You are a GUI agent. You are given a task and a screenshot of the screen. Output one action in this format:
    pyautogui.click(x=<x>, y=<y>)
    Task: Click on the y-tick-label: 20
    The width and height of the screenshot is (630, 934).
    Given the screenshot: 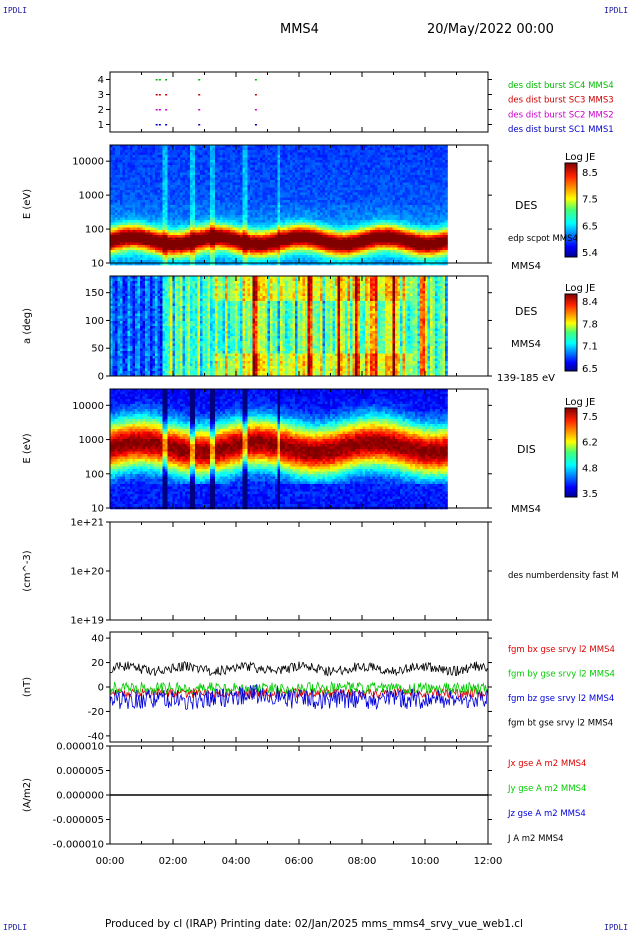 What is the action you would take?
    pyautogui.click(x=97, y=663)
    